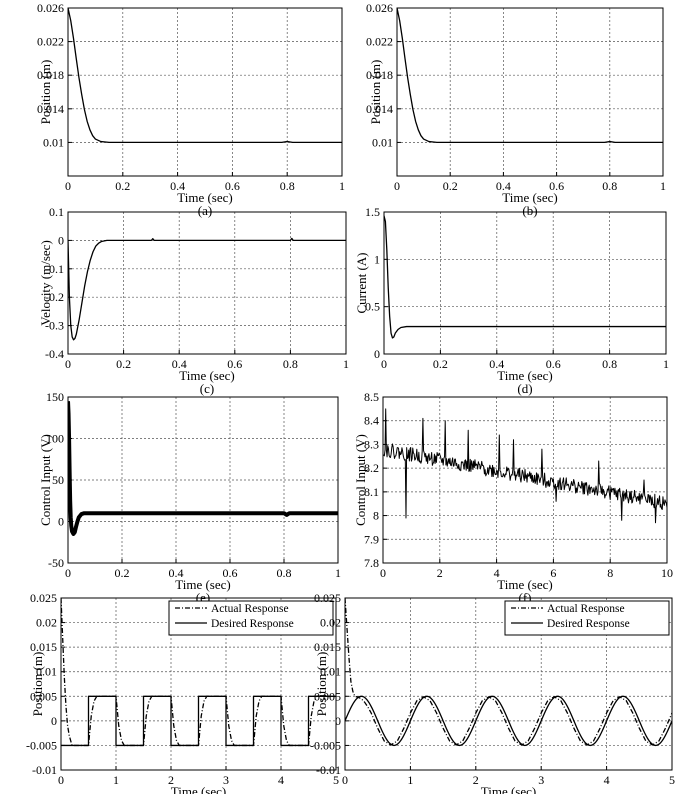  What do you see at coordinates (50, 42) in the screenshot?
I see `y-tick-label: 0.022` at bounding box center [50, 42].